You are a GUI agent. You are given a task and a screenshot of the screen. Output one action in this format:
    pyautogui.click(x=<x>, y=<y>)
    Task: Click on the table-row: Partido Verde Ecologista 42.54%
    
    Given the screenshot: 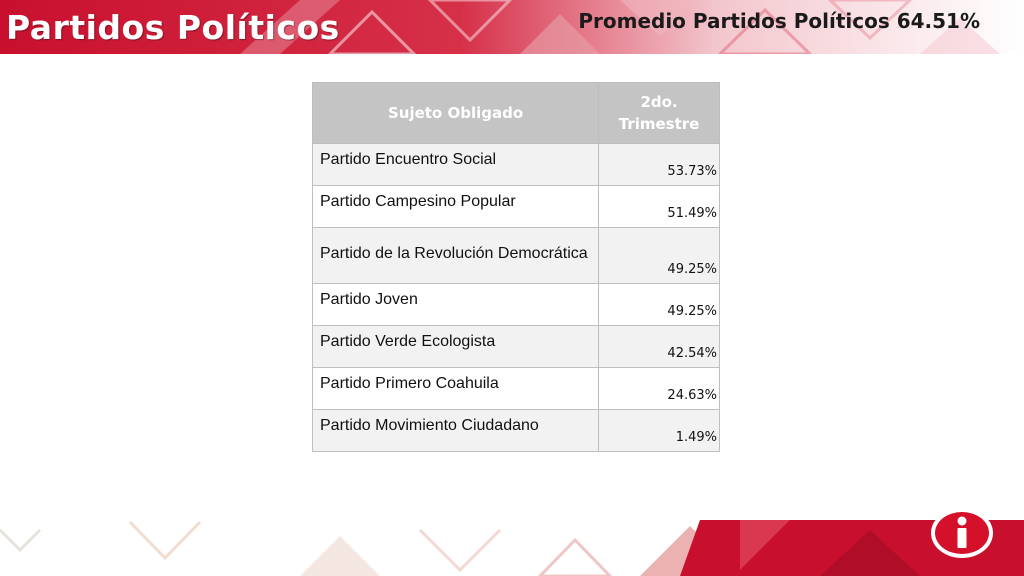 What is the action you would take?
    pyautogui.click(x=515, y=346)
    